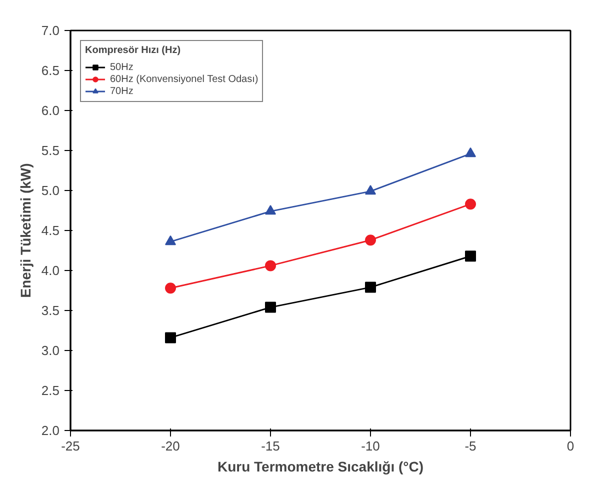 The height and width of the screenshot is (499, 613). Describe the element at coordinates (470, 446) in the screenshot. I see `x-tick-label: -5` at that location.